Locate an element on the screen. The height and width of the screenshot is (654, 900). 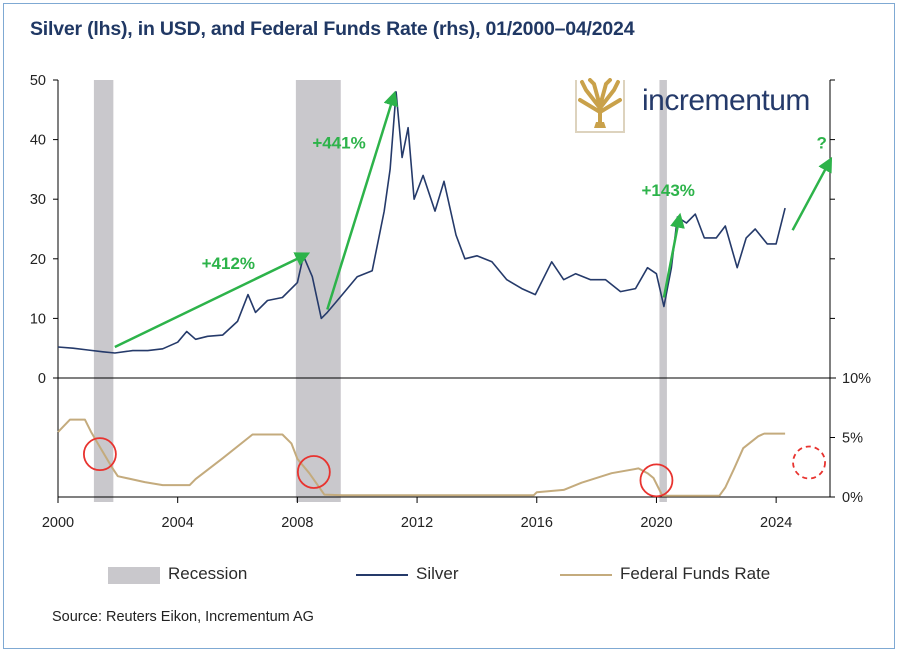
y-tick-label-left: 20 is located at coordinates (38, 260).